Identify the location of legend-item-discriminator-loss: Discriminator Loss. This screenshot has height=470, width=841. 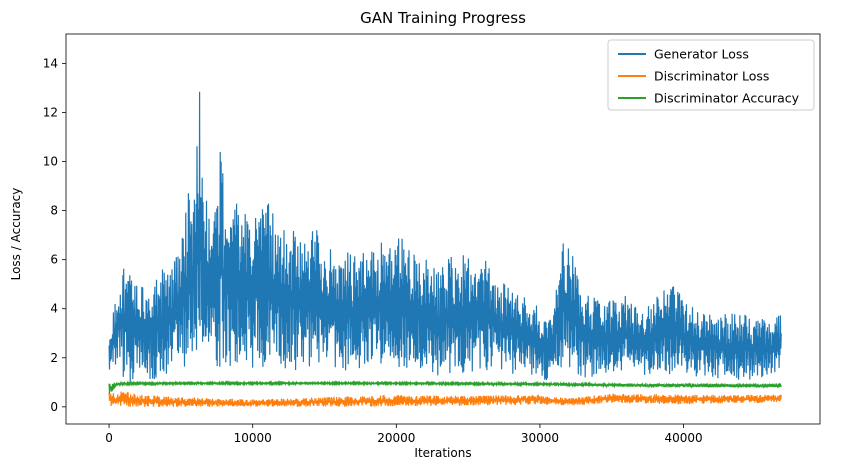
(693, 76).